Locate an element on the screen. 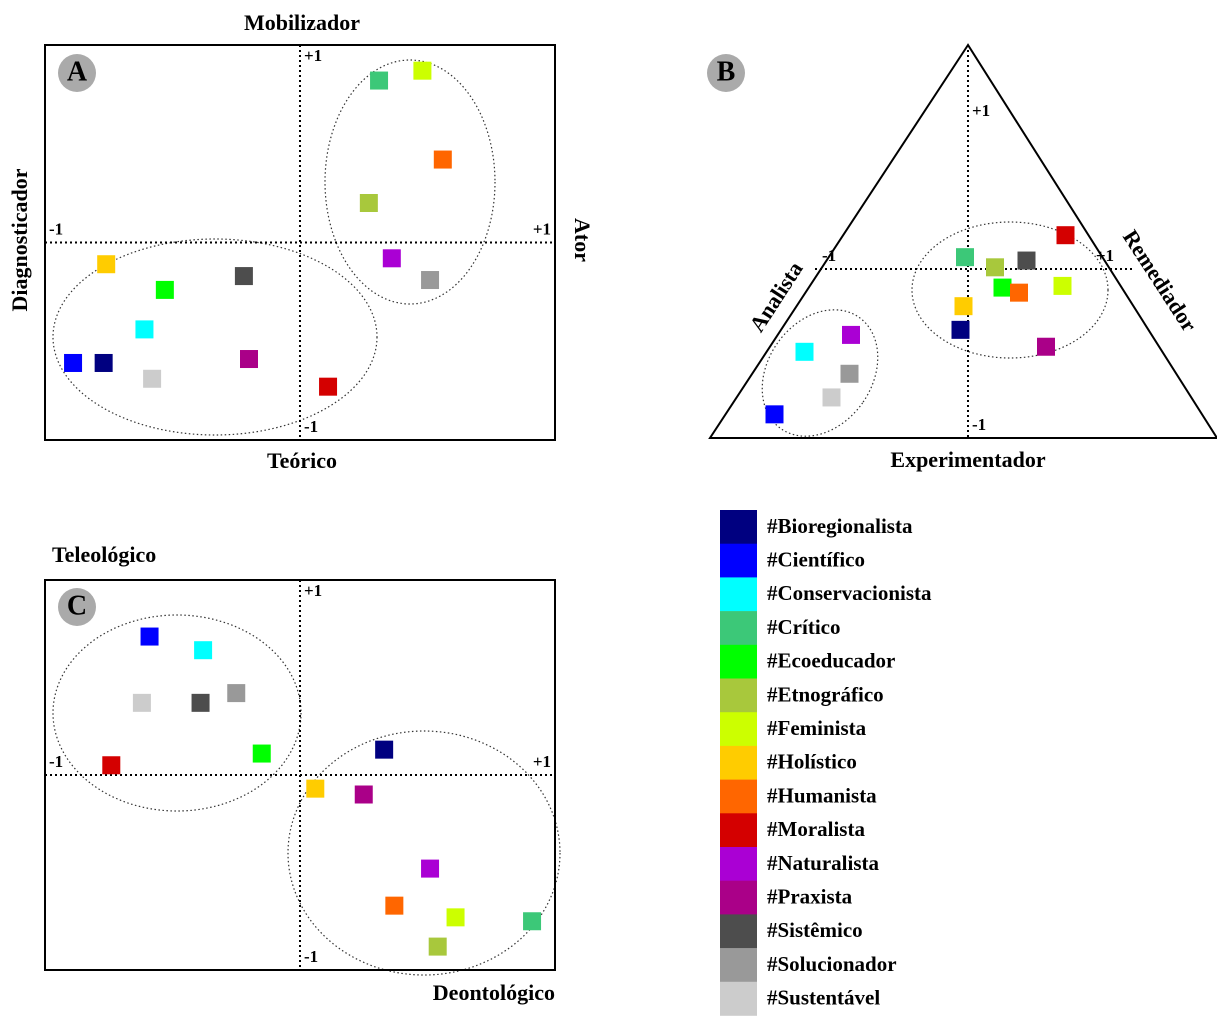 This screenshot has height=1016, width=1217. axis-title: Teórico is located at coordinates (302, 460).